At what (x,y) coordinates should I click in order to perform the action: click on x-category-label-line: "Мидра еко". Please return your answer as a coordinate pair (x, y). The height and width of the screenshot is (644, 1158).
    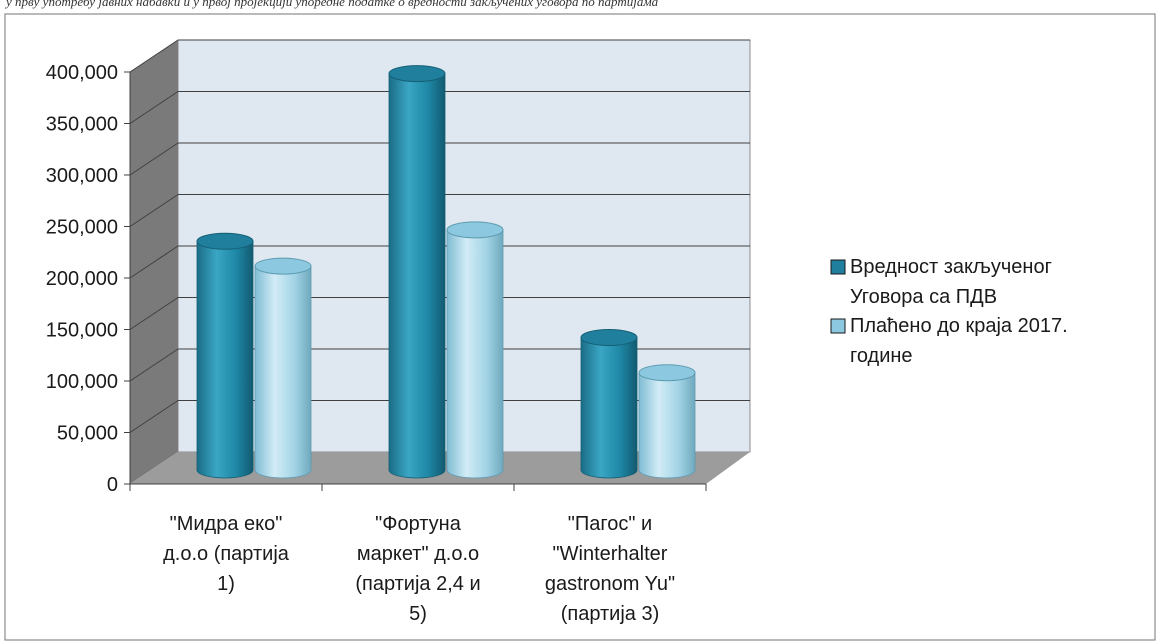
    Looking at the image, I should click on (226, 524).